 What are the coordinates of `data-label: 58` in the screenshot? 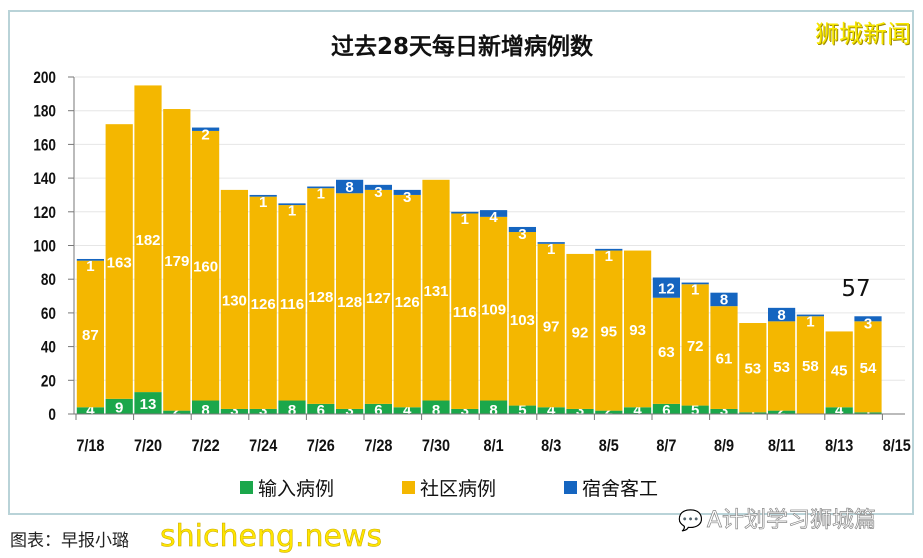 It's located at (810, 366).